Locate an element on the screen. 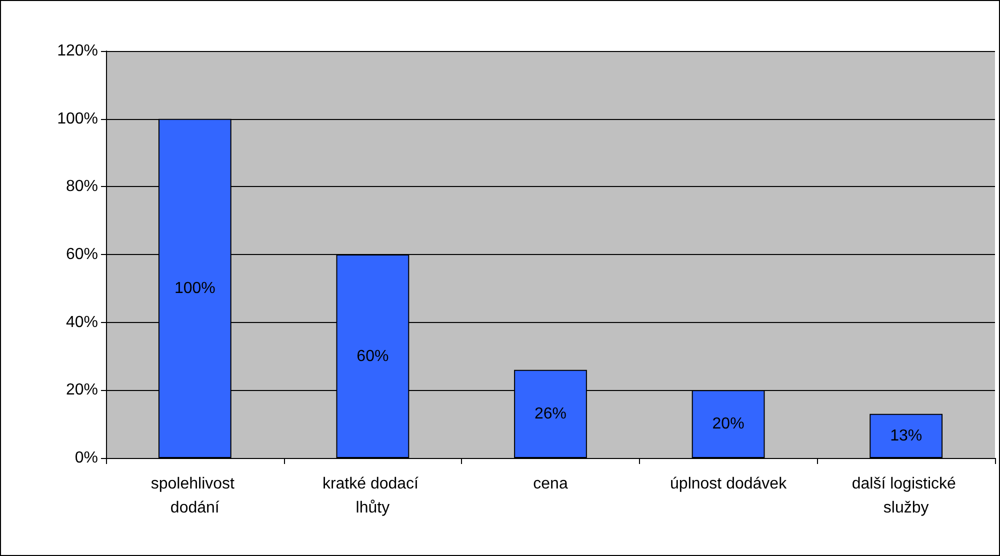 This screenshot has width=1000, height=556. y-tick-label: 120% is located at coordinates (77, 51).